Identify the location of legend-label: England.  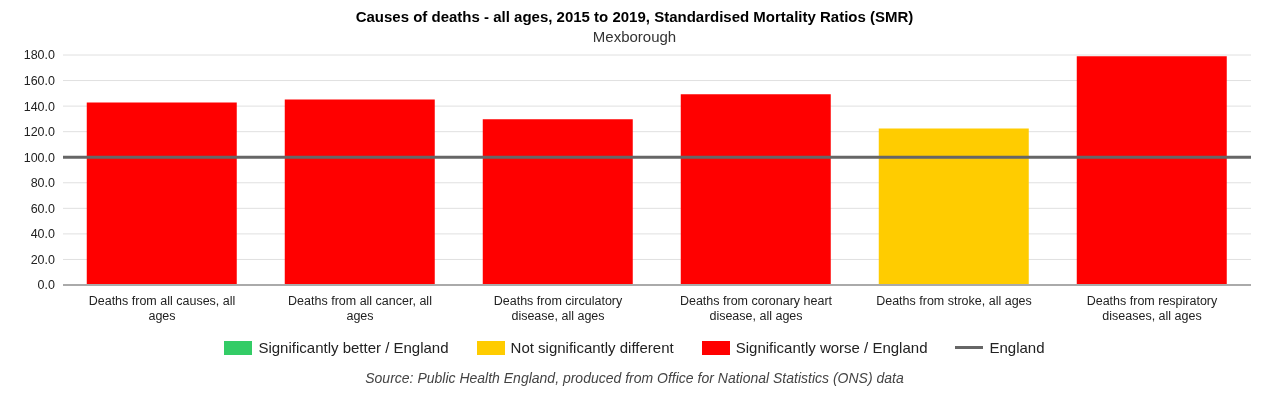
(1017, 347).